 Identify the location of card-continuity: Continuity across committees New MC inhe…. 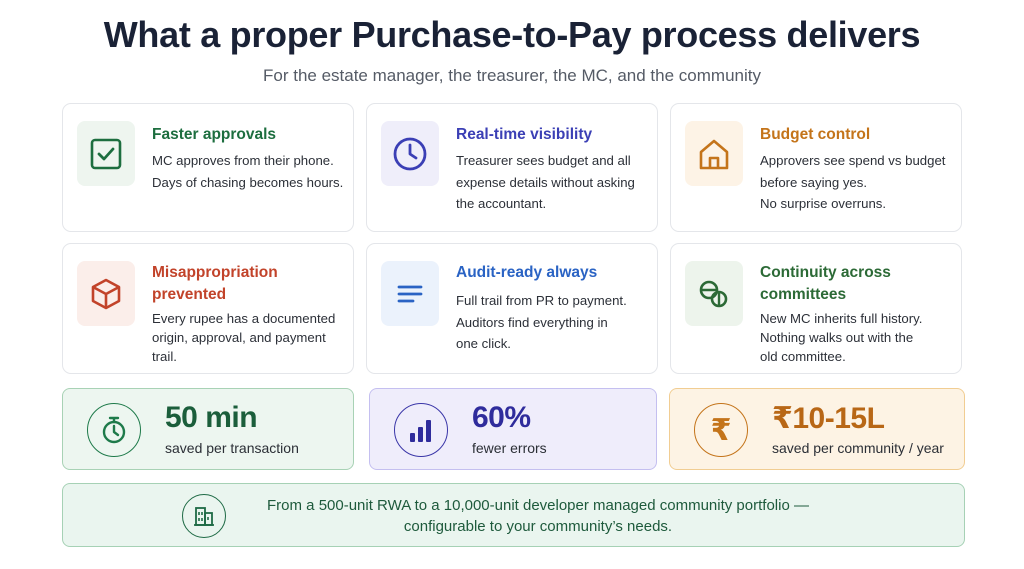
(816, 308).